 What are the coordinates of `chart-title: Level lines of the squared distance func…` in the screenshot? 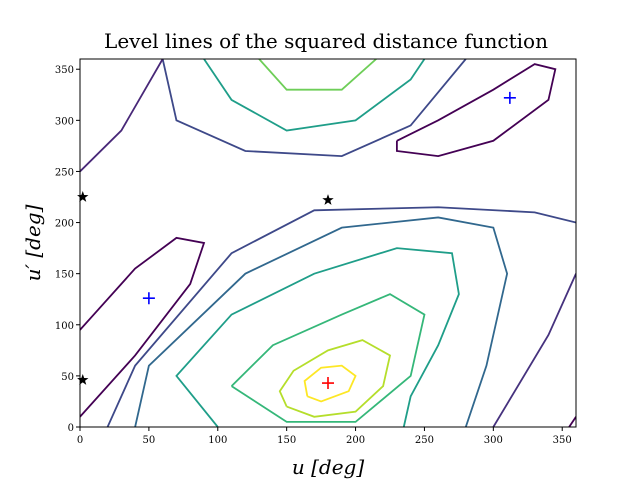 It's located at (326, 41).